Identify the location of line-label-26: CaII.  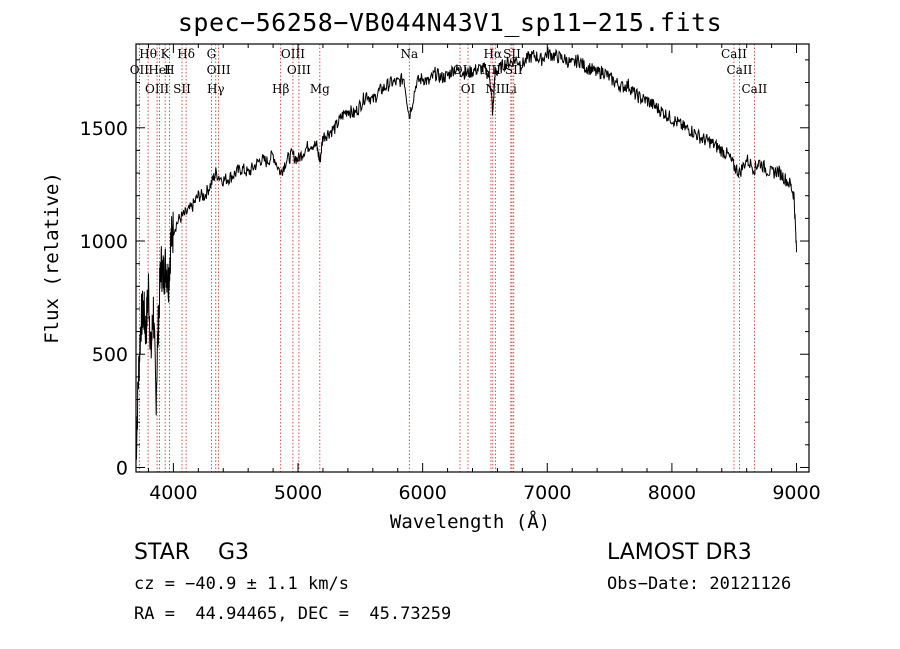
(754, 89).